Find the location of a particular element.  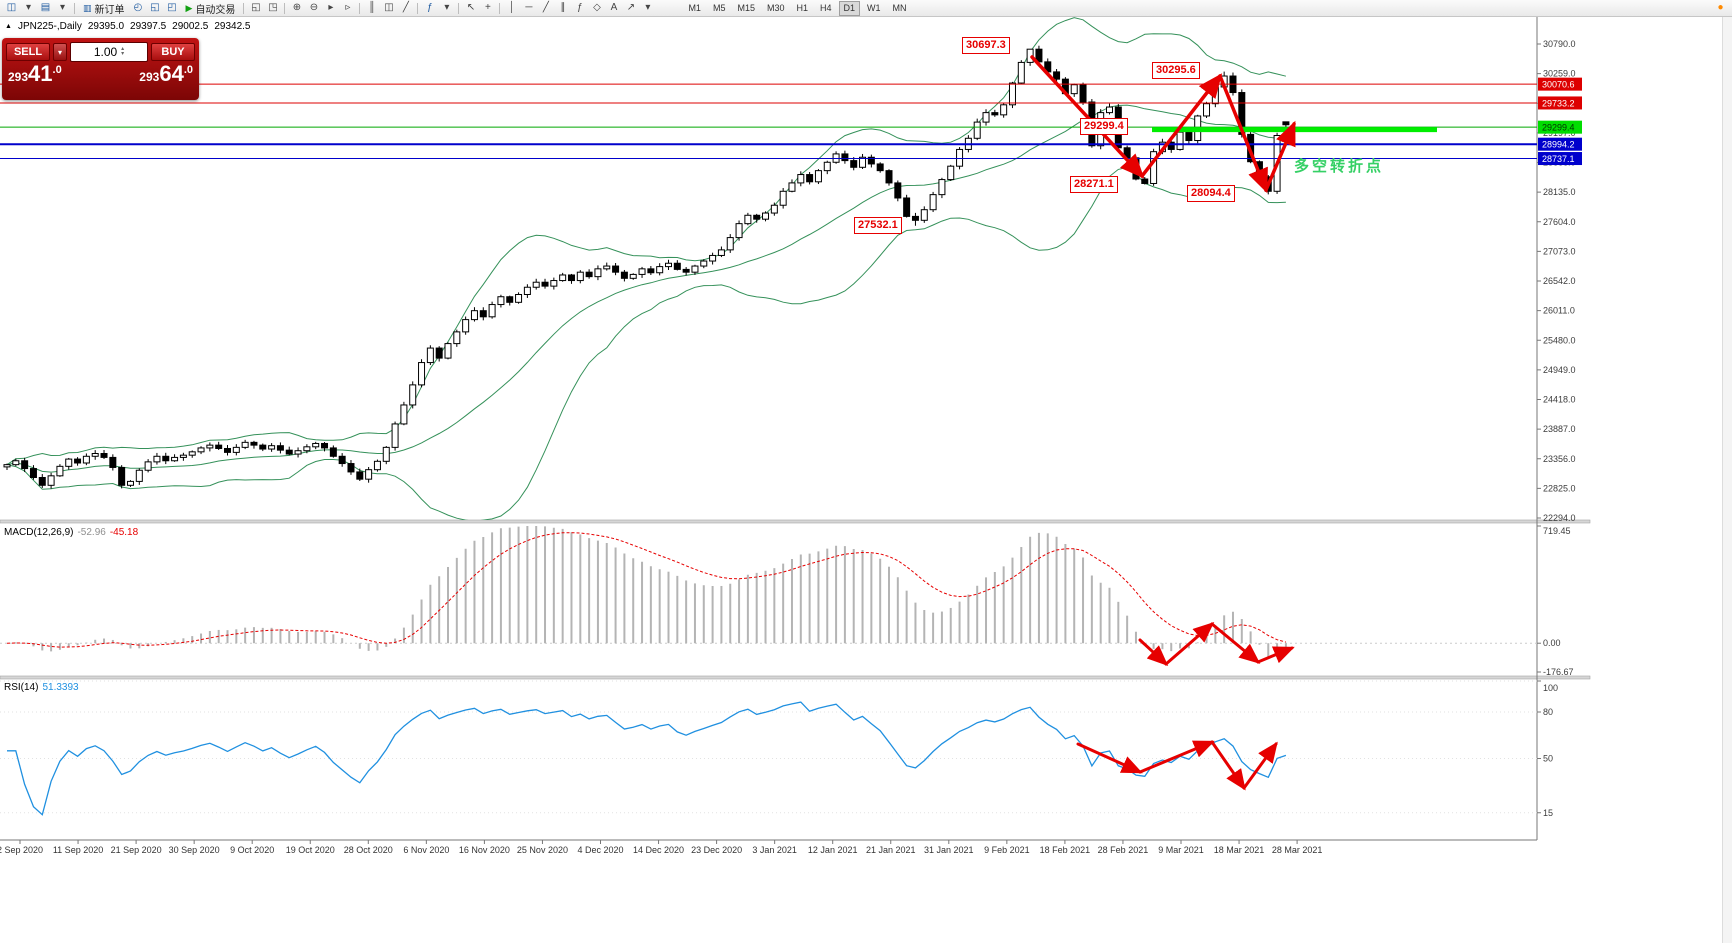

autotrading-button: ▶ 自动交易 is located at coordinates (211, 8).